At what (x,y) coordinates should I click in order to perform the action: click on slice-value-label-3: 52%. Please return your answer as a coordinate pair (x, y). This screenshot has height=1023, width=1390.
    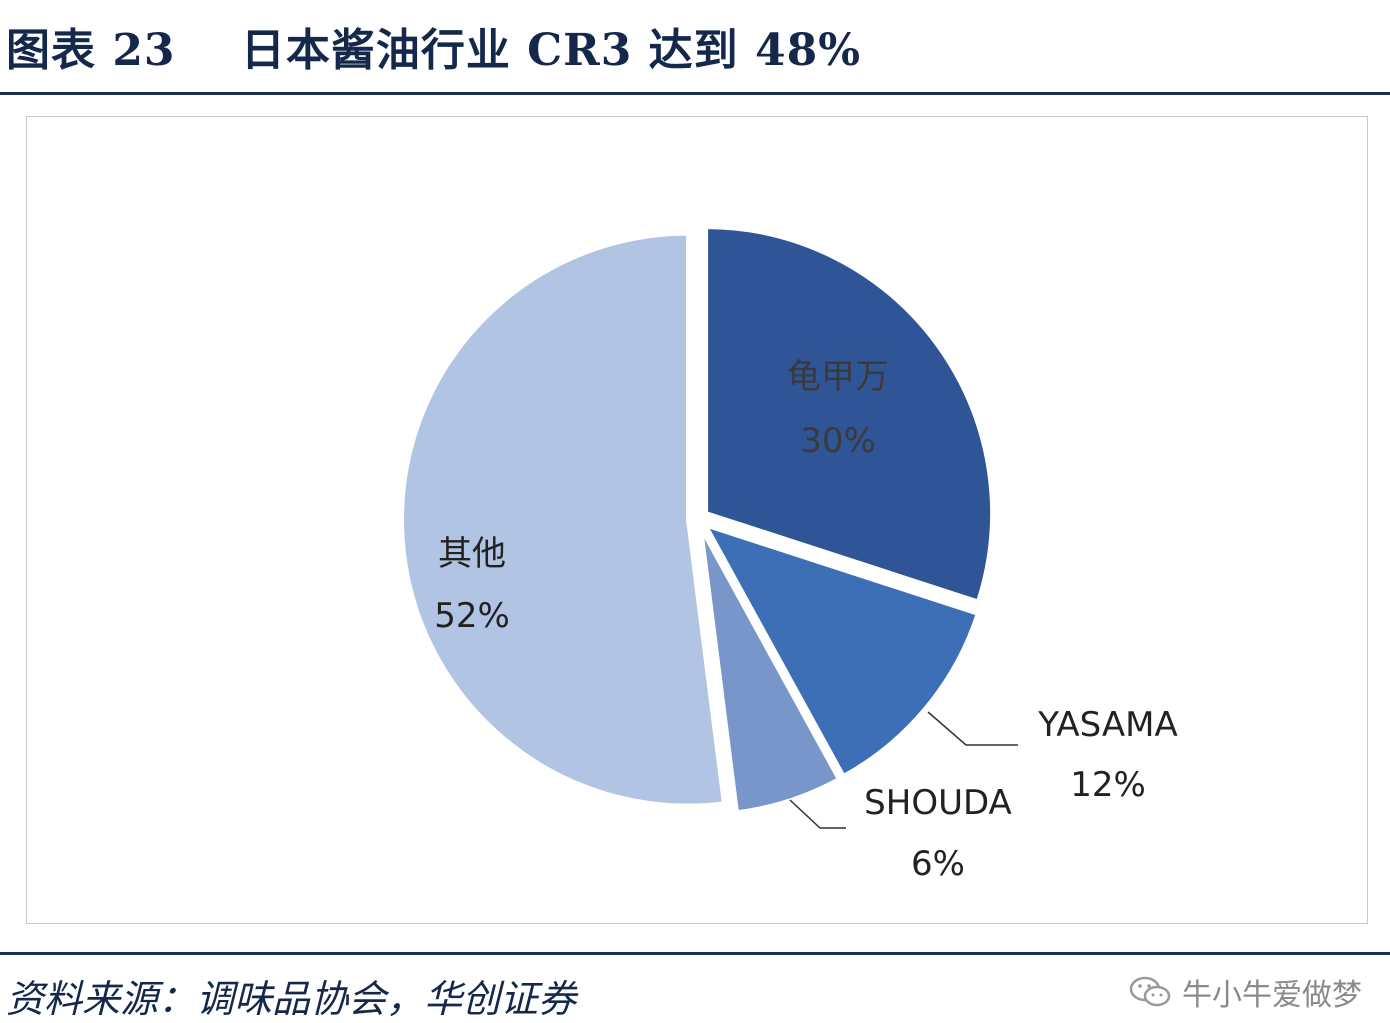
    Looking at the image, I should click on (472, 616).